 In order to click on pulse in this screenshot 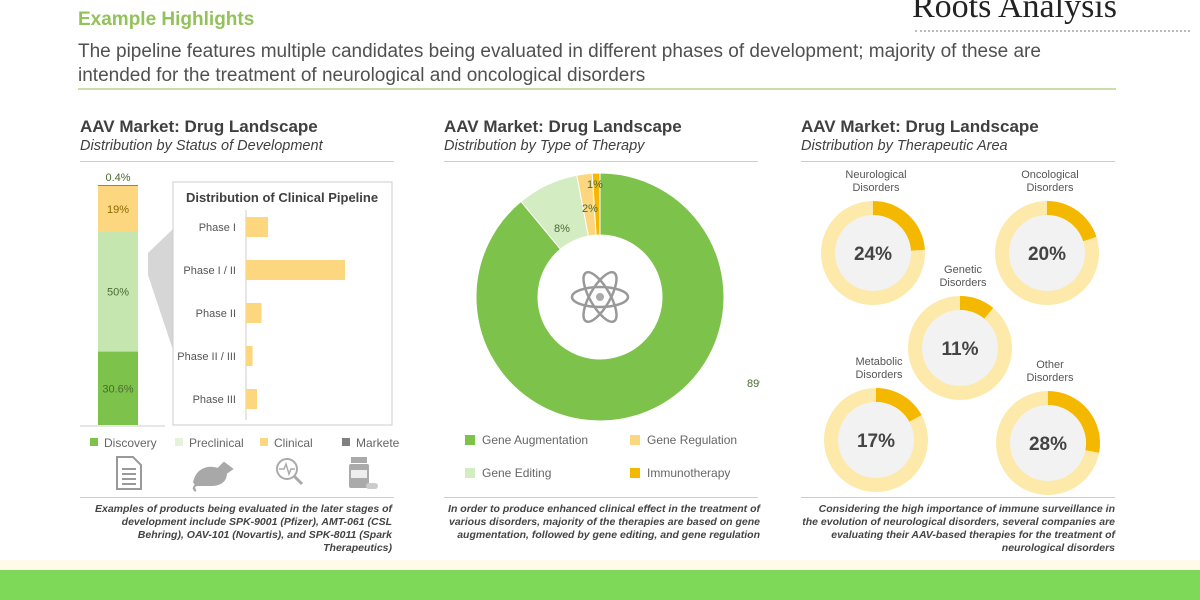, I will do `click(287, 469)`.